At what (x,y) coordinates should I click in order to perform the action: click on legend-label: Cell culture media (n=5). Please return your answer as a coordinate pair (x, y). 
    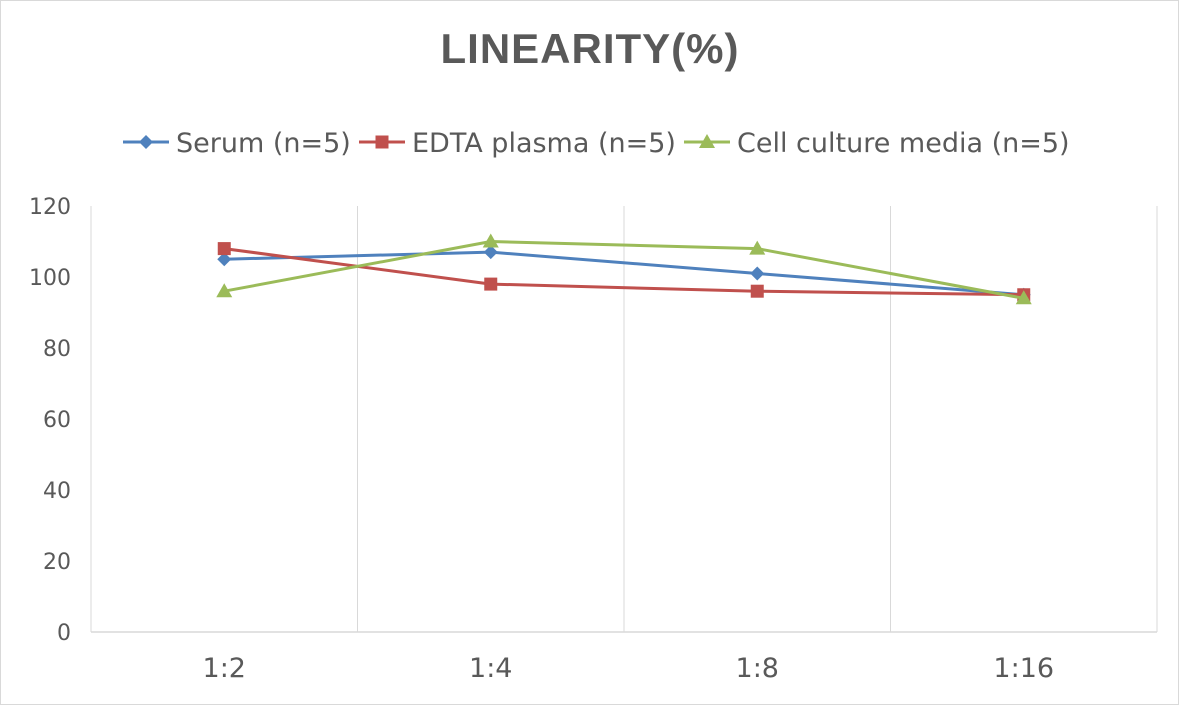
    Looking at the image, I should click on (903, 143).